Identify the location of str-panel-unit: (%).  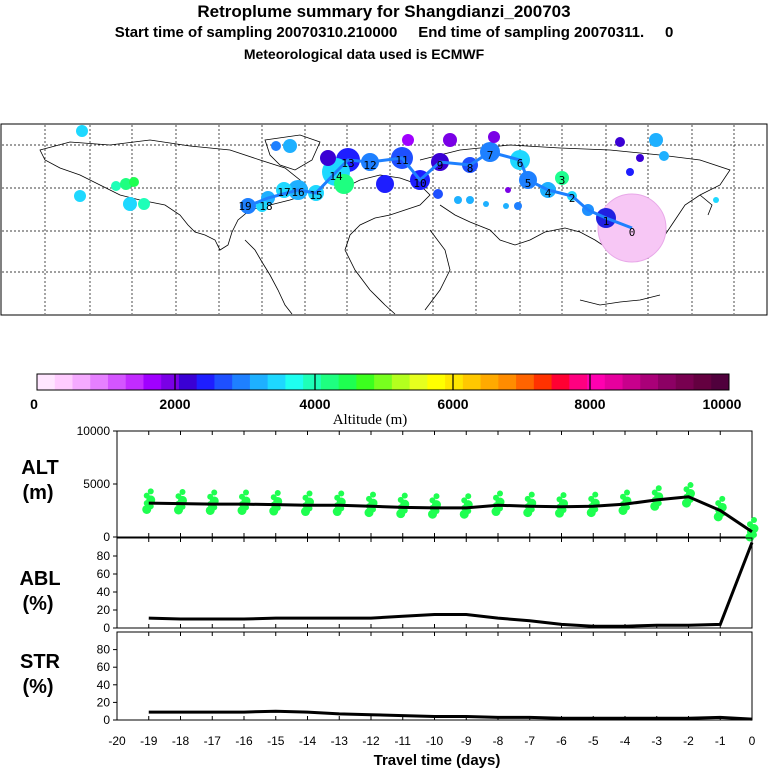
(37, 687).